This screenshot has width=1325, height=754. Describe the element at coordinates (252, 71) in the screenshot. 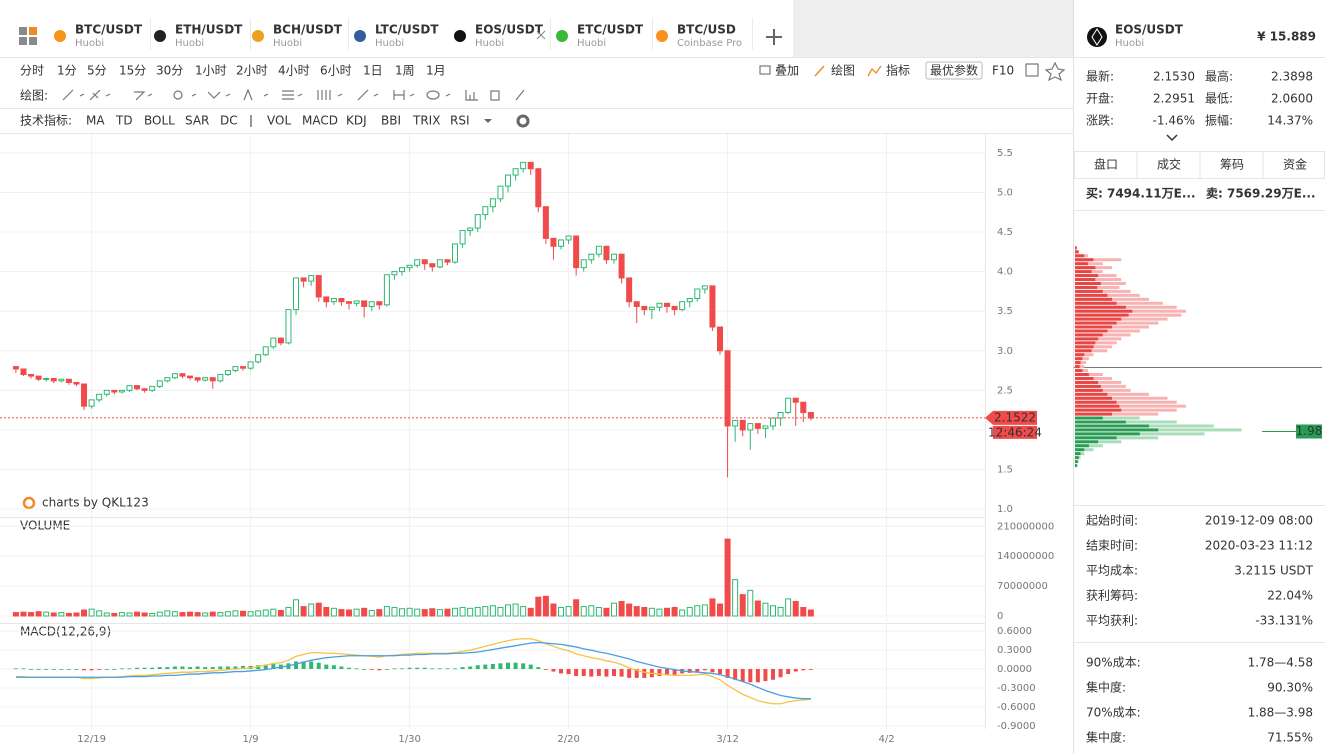

I see `period-button: 2小时` at that location.